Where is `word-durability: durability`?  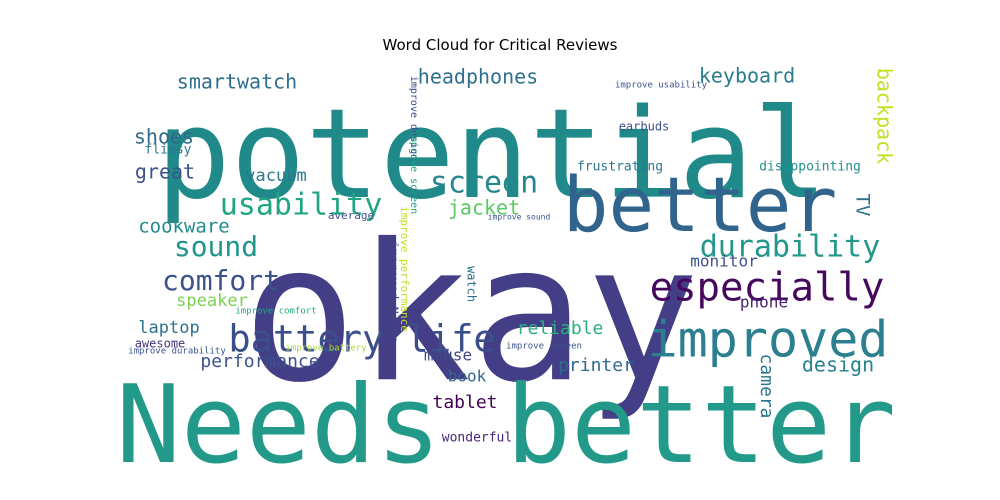
word-durability: durability is located at coordinates (790, 247).